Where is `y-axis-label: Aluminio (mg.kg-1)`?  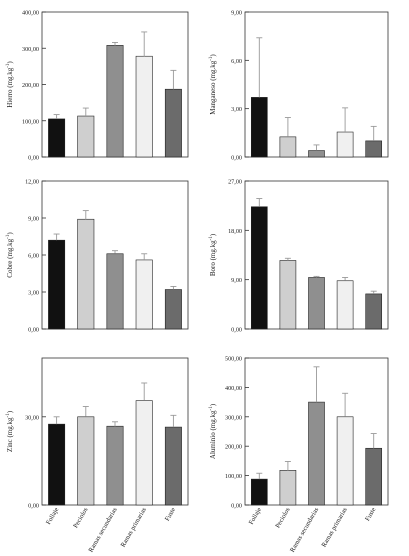
y-axis-label: Aluminio (mg.kg-1) is located at coordinates (213, 431).